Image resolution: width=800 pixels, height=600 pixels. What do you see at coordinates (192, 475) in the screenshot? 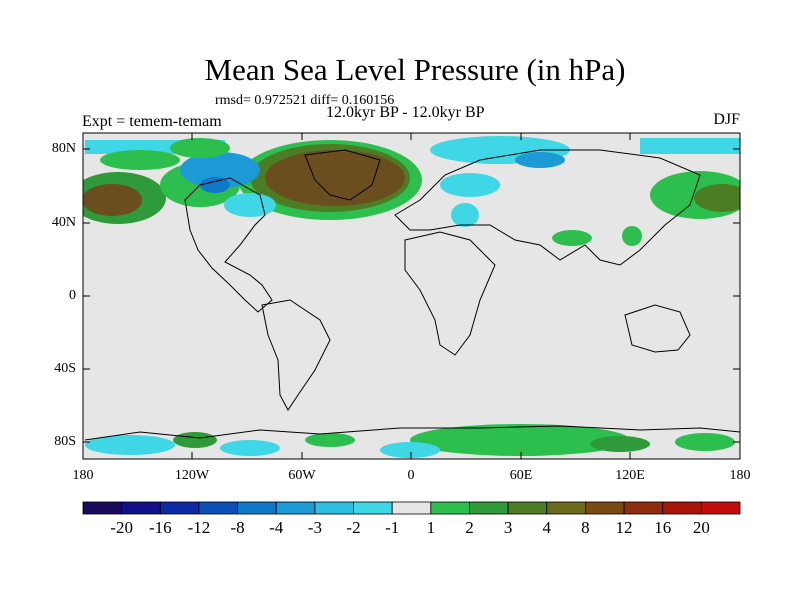
I see `lon-label-120w: 120W` at bounding box center [192, 475].